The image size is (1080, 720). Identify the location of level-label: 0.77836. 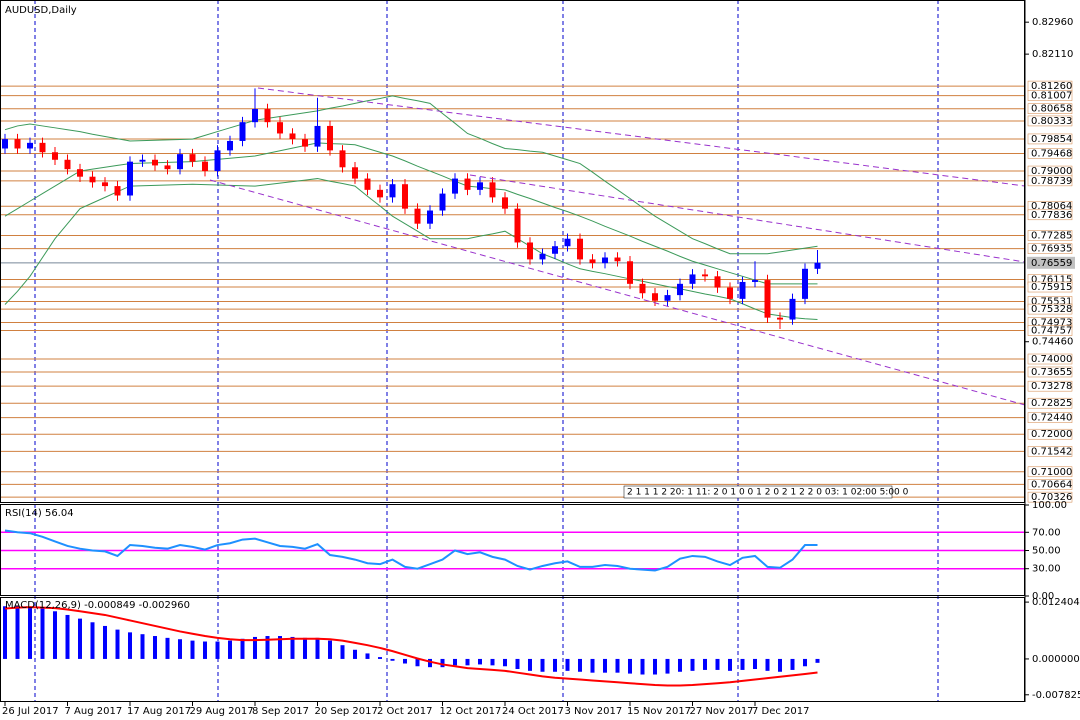
(1051, 215).